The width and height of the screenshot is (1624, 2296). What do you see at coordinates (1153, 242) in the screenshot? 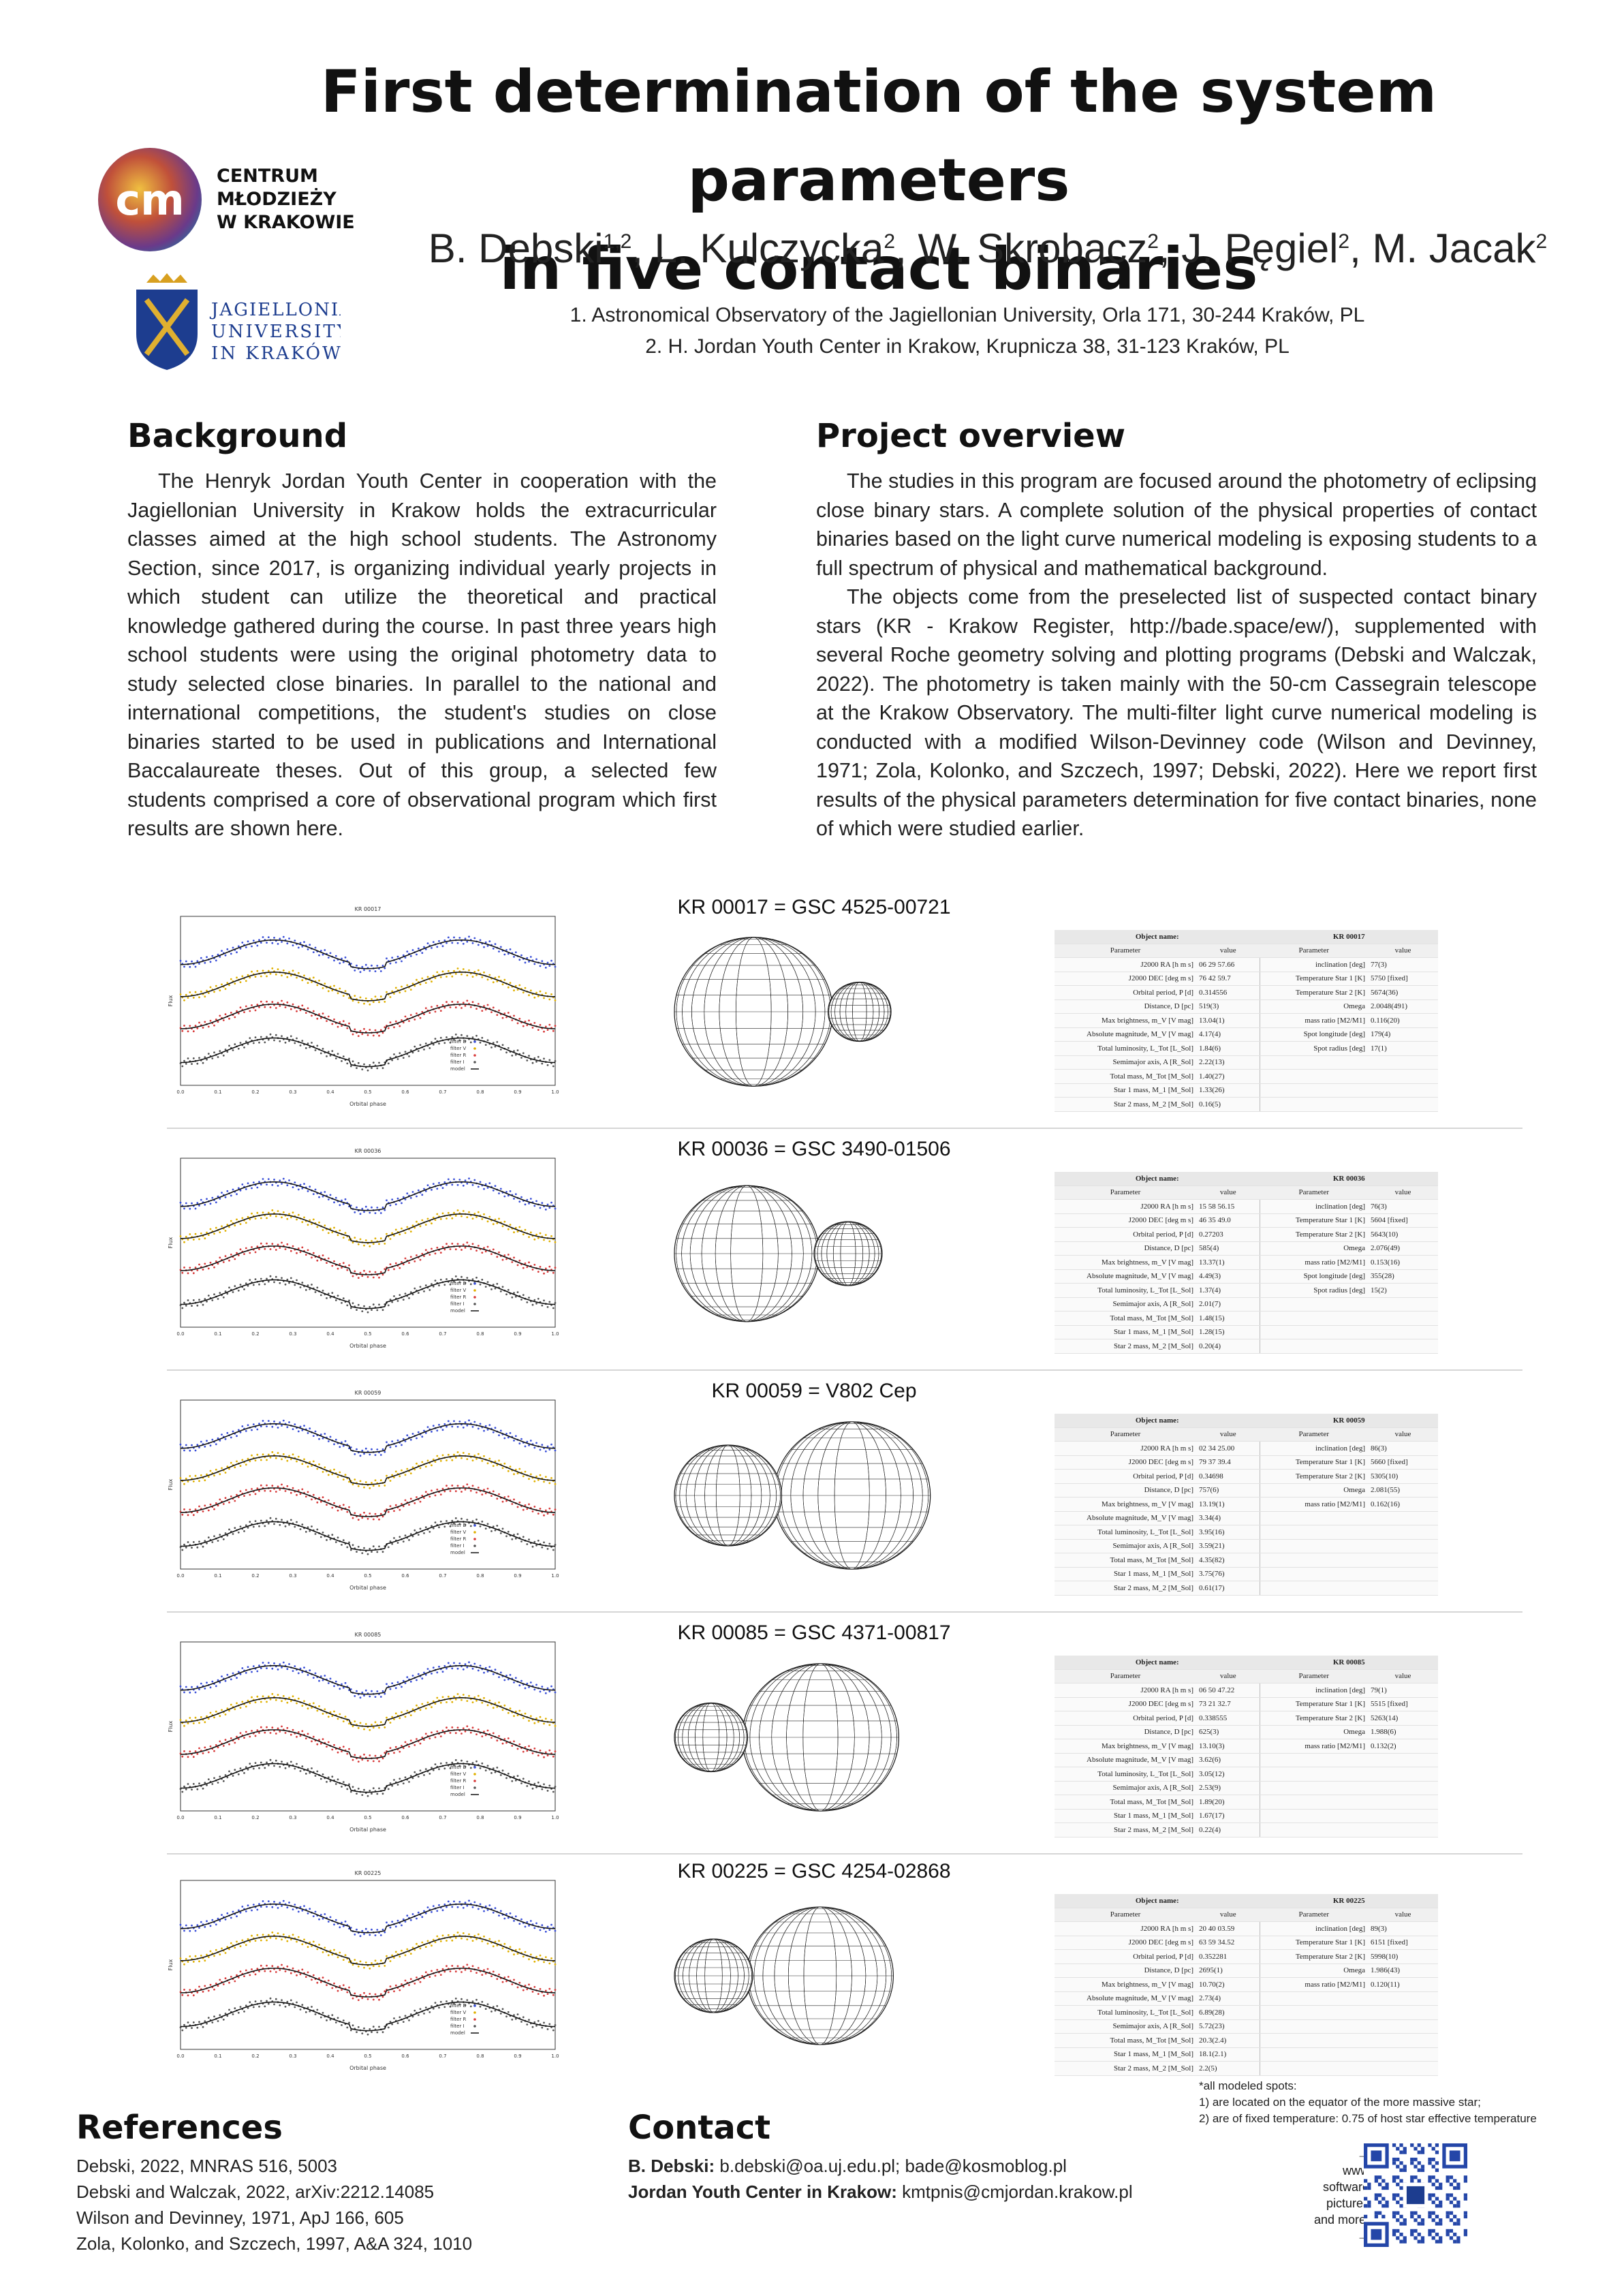
I see `author-affiliation-mark: 2` at bounding box center [1153, 242].